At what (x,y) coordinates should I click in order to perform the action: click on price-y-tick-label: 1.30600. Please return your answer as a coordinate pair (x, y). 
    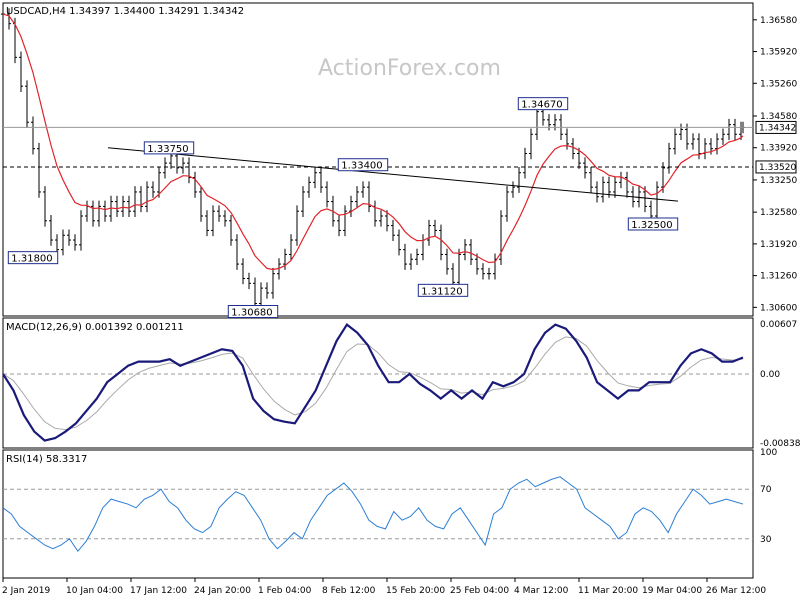
    Looking at the image, I should click on (778, 308).